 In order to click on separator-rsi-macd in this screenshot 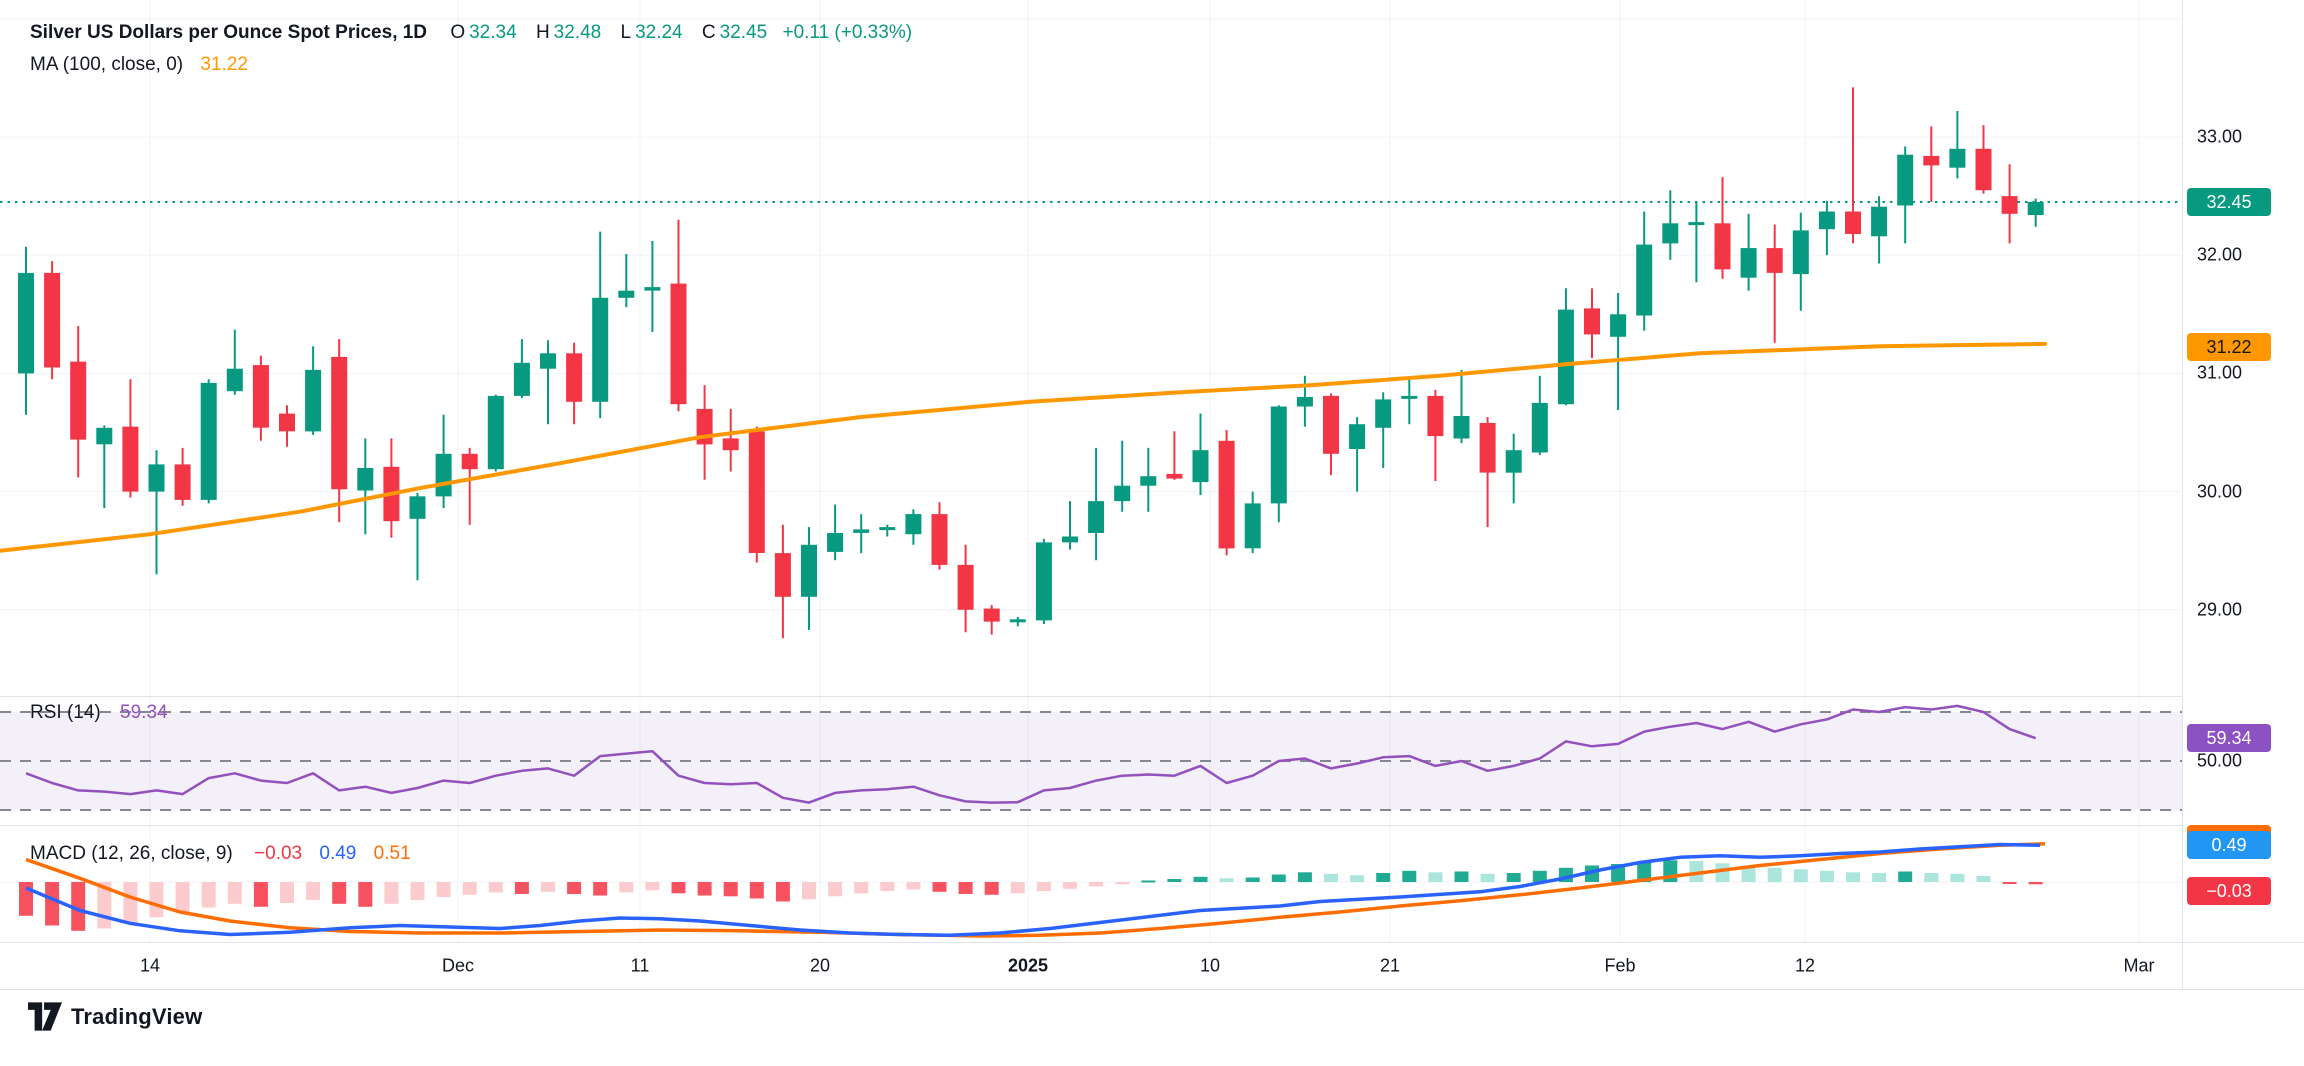, I will do `click(1091, 825)`.